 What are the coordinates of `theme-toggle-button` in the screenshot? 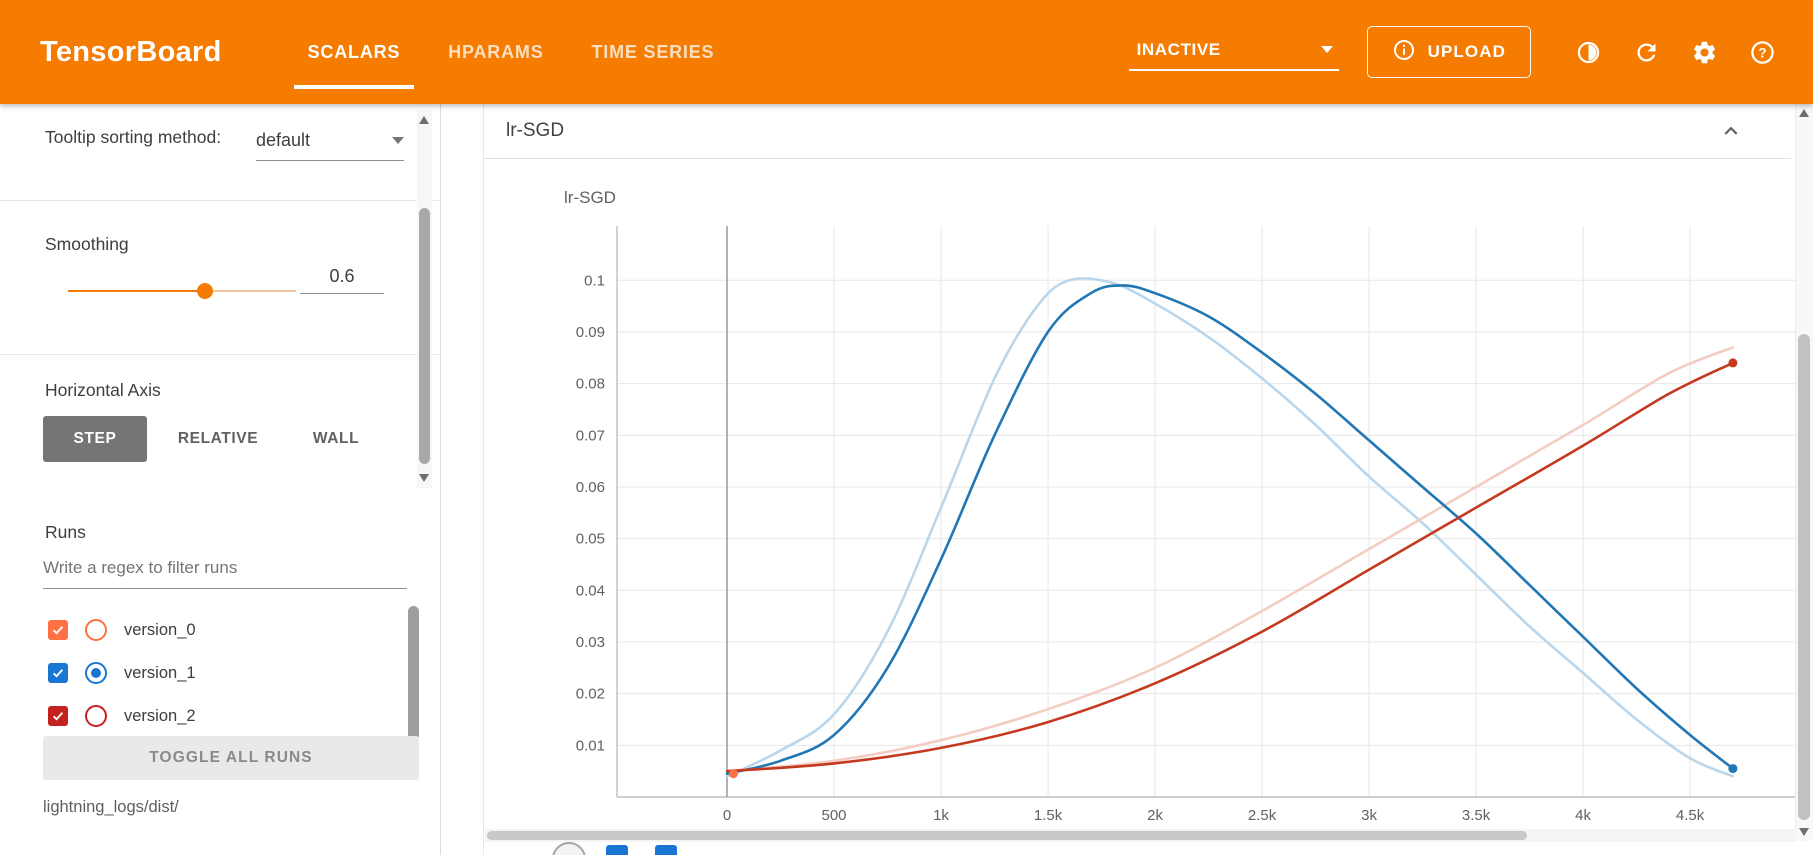 It's located at (1588, 52).